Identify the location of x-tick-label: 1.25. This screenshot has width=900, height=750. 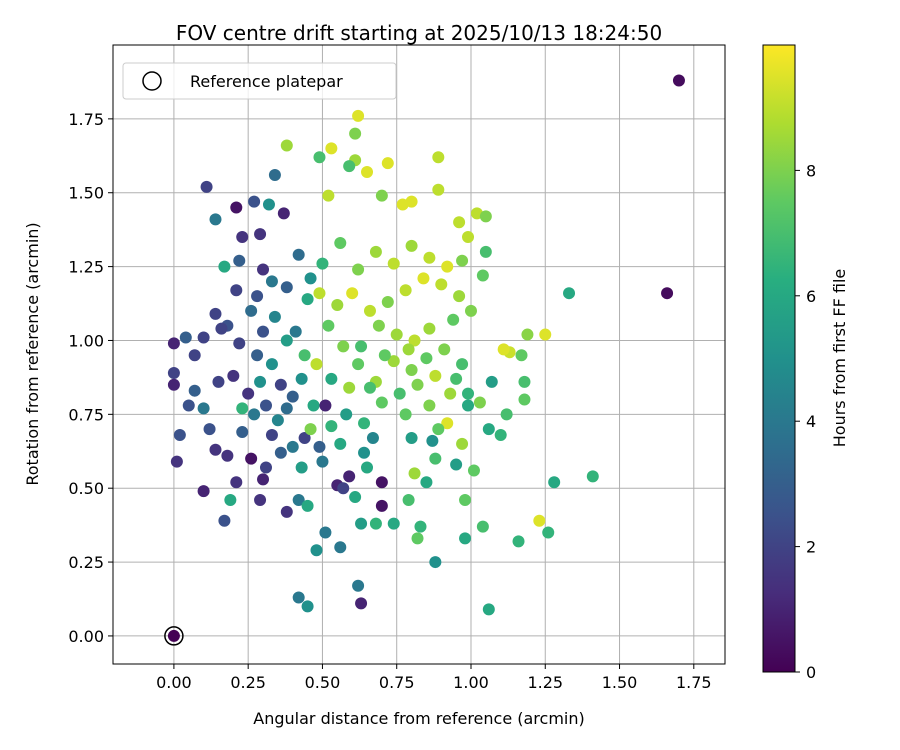
(545, 682).